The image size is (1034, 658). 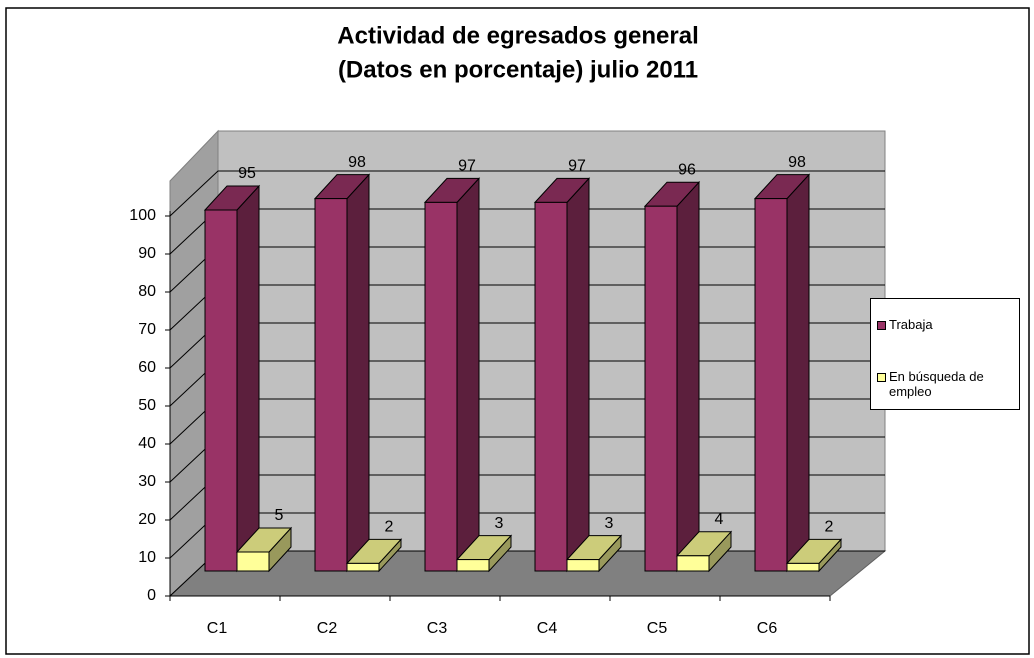 What do you see at coordinates (517, 35) in the screenshot?
I see `chart-title: Actividad de egresados general` at bounding box center [517, 35].